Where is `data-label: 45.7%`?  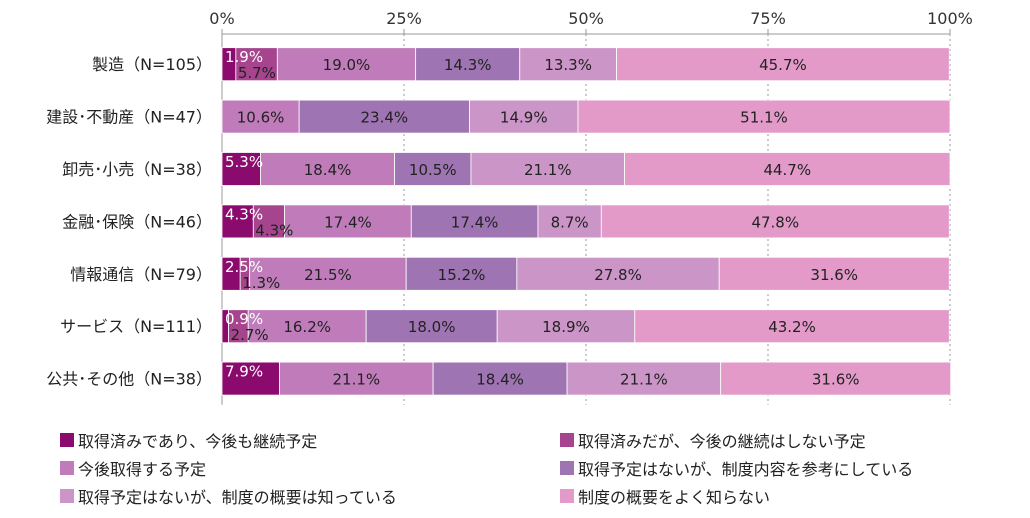
data-label: 45.7% is located at coordinates (783, 65).